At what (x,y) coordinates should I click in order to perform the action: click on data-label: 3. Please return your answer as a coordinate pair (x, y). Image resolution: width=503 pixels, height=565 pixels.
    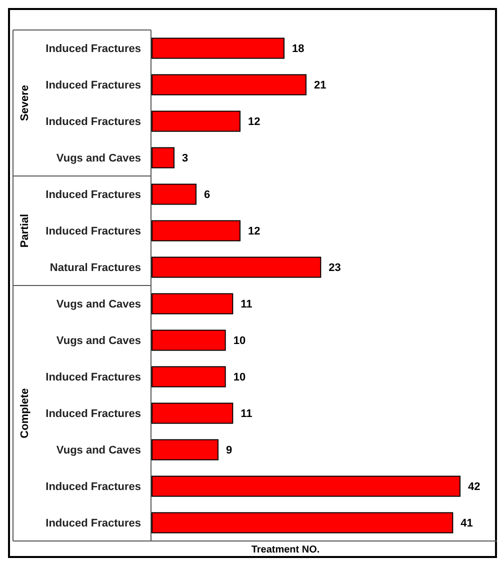
    Looking at the image, I should click on (185, 158).